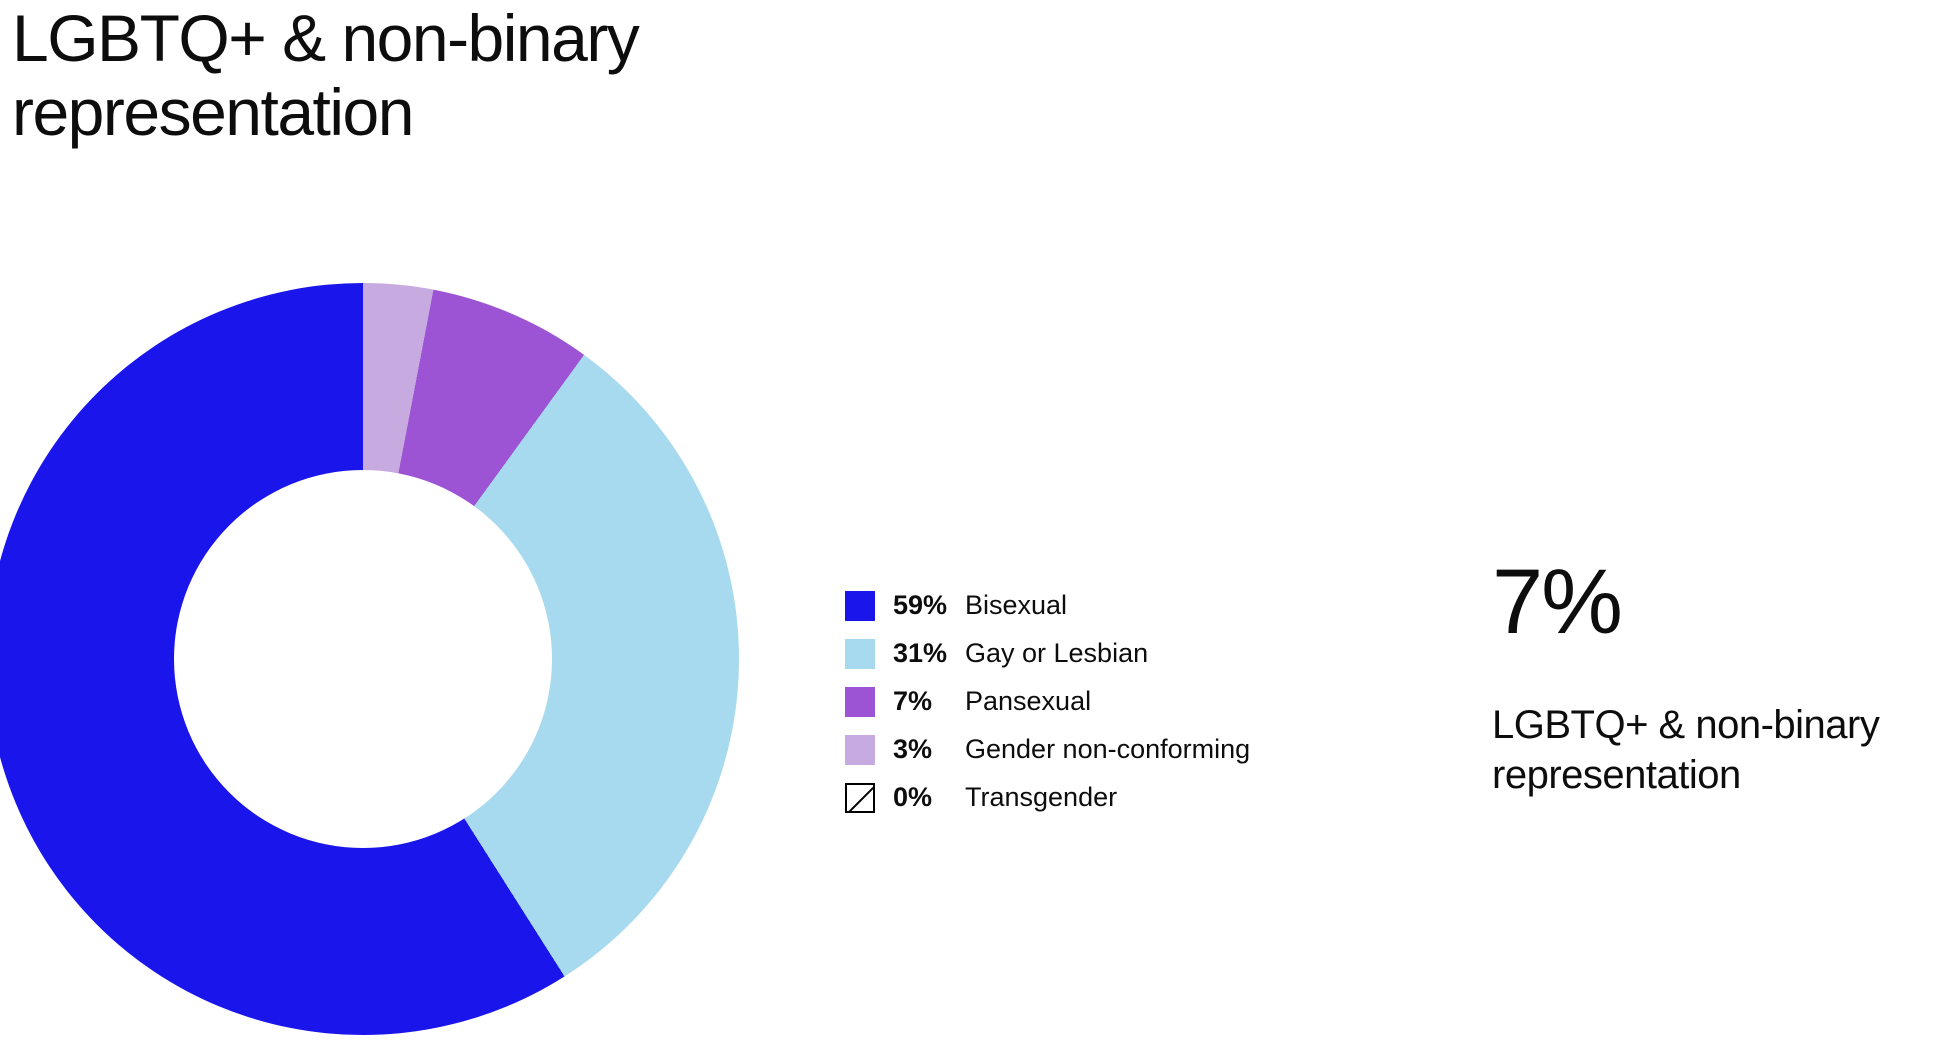  I want to click on highlight-stat-value: 7%, so click(1557, 602).